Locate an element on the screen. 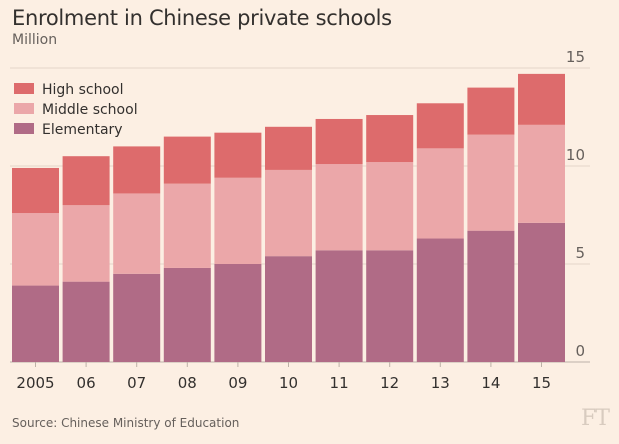 The width and height of the screenshot is (619, 444). x-tick-label: 14 is located at coordinates (490, 383).